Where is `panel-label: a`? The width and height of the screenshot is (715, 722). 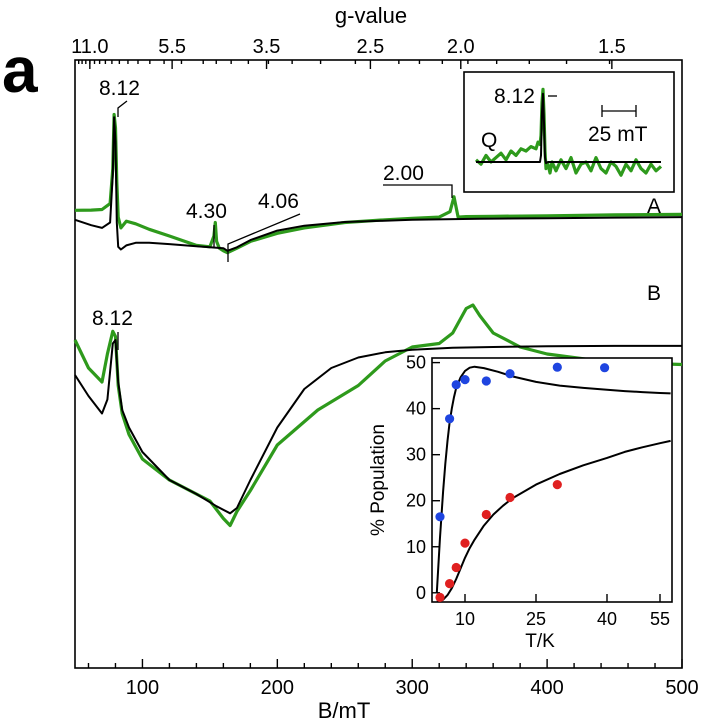
panel-label: a is located at coordinates (20, 70).